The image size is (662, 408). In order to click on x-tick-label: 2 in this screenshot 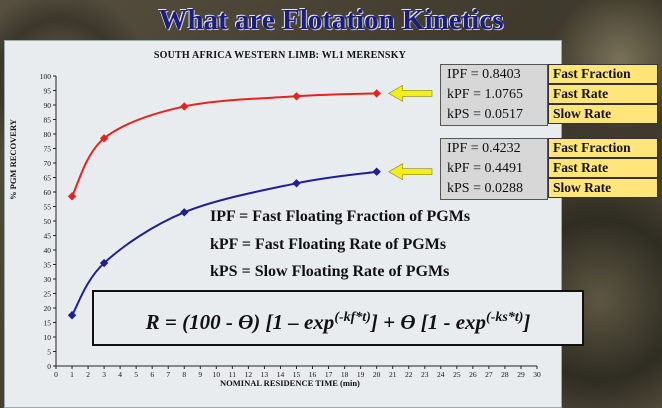, I will do `click(88, 374)`.